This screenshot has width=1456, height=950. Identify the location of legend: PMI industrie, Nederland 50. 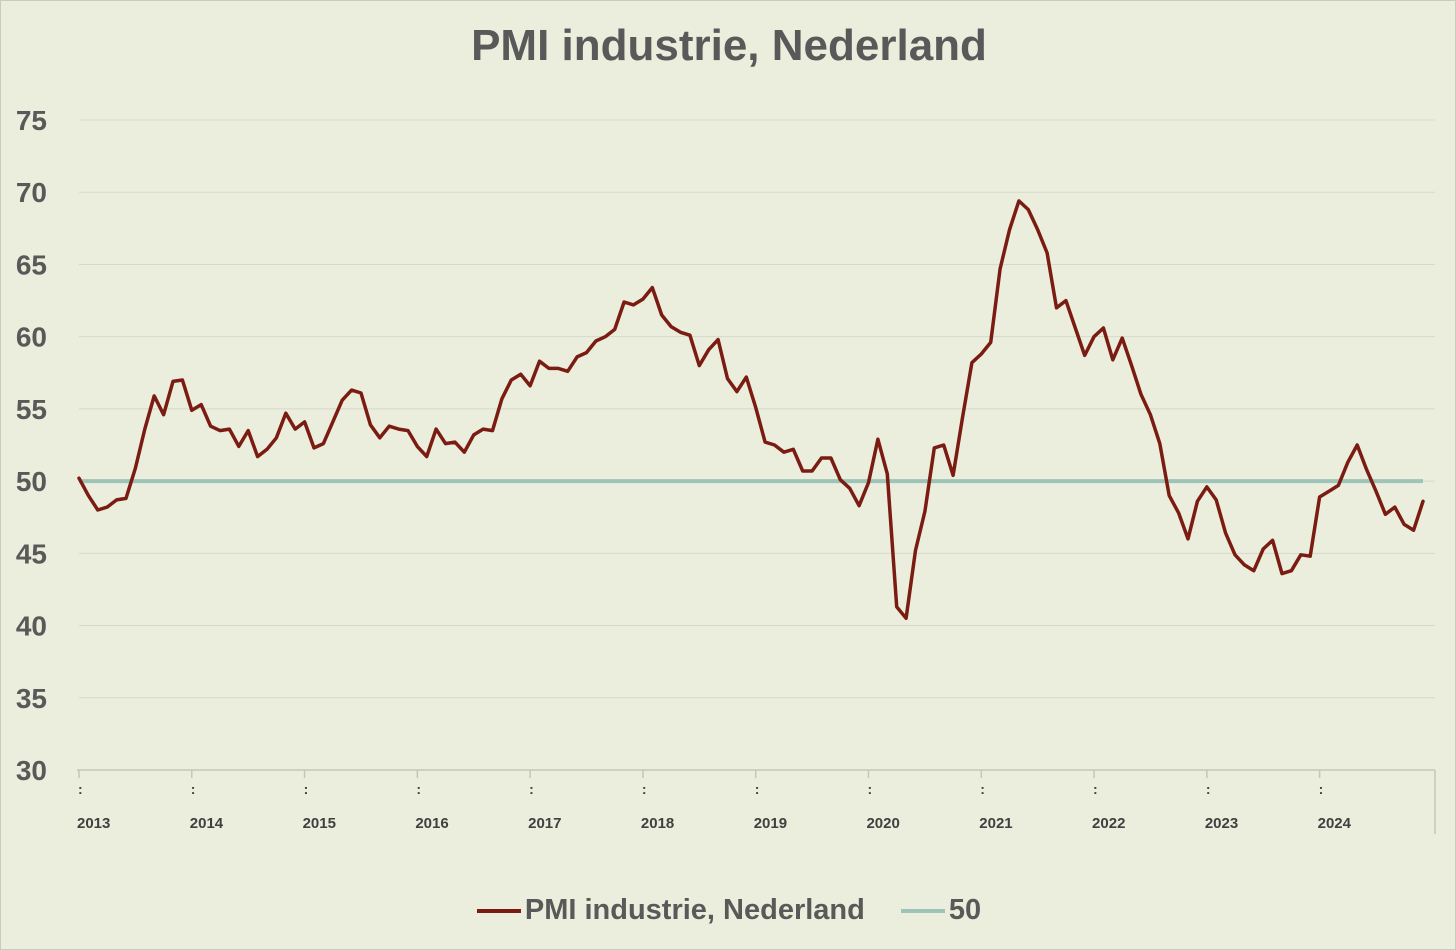
(728, 910).